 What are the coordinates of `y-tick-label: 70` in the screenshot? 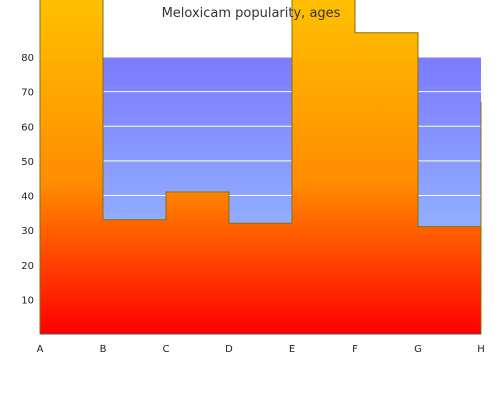 It's located at (27, 93).